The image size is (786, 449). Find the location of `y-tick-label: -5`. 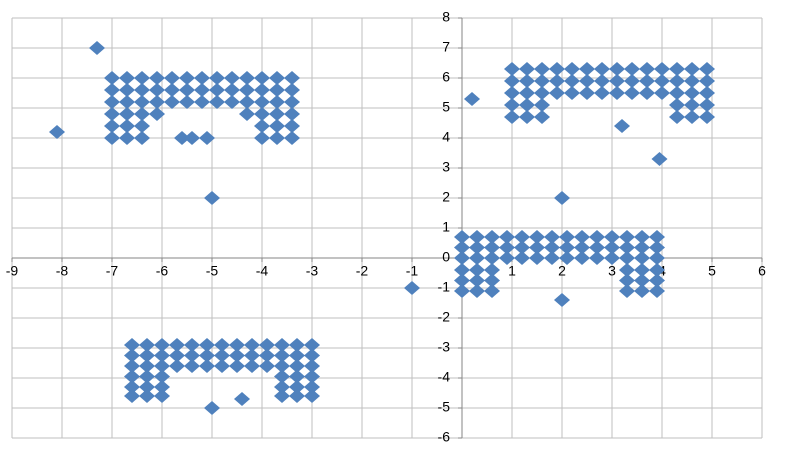

y-tick-label: -5 is located at coordinates (444, 407).